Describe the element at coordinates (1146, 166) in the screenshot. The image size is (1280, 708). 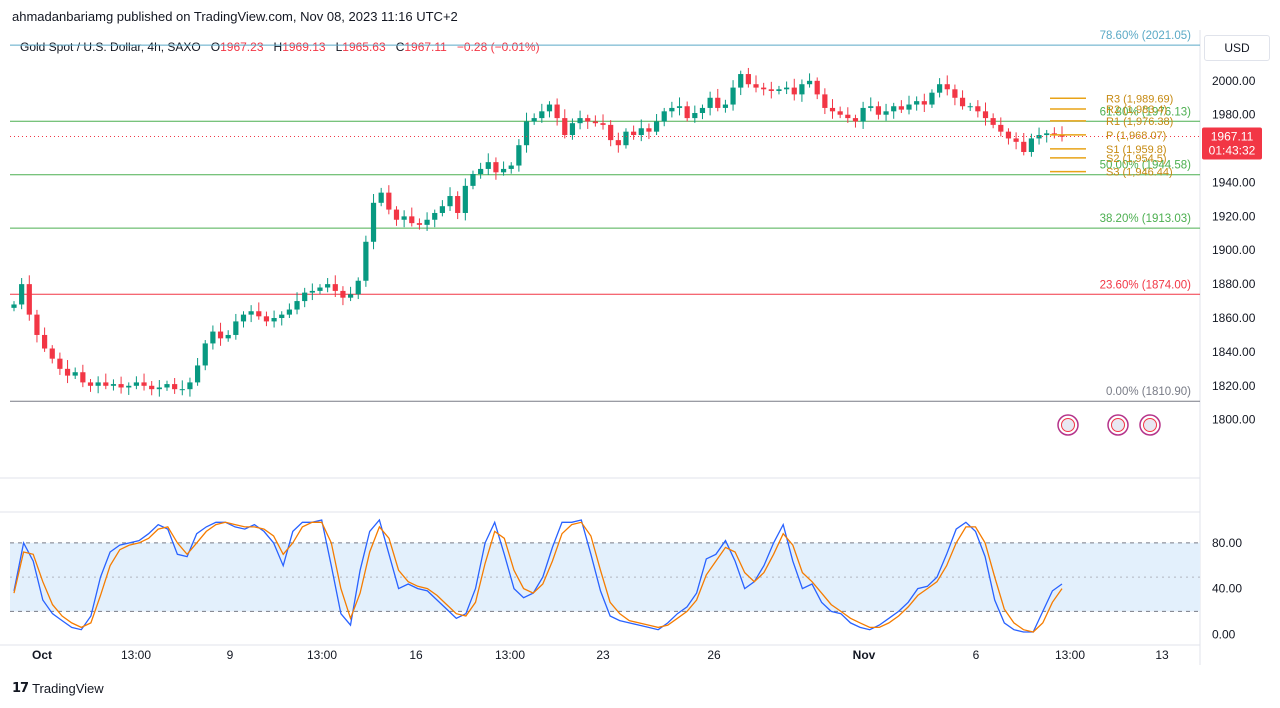
I see `fib-level-label: 50.00% (1944.58)` at that location.